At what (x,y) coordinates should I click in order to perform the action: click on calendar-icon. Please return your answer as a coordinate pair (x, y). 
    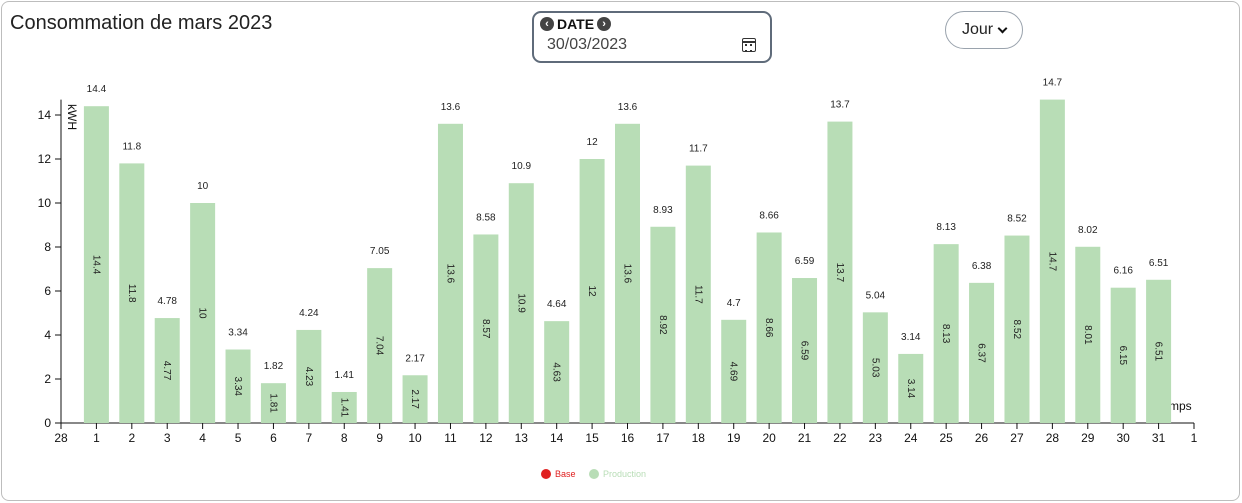
    Looking at the image, I should click on (749, 45).